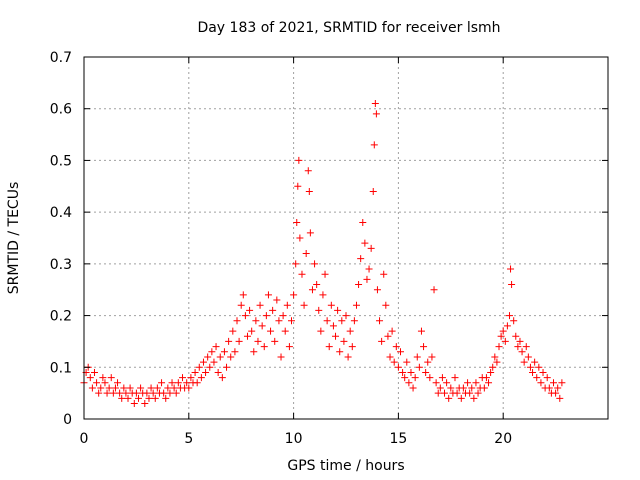 The height and width of the screenshot is (480, 640). I want to click on y-axis-label: SRMTID / TECUs, so click(14, 238).